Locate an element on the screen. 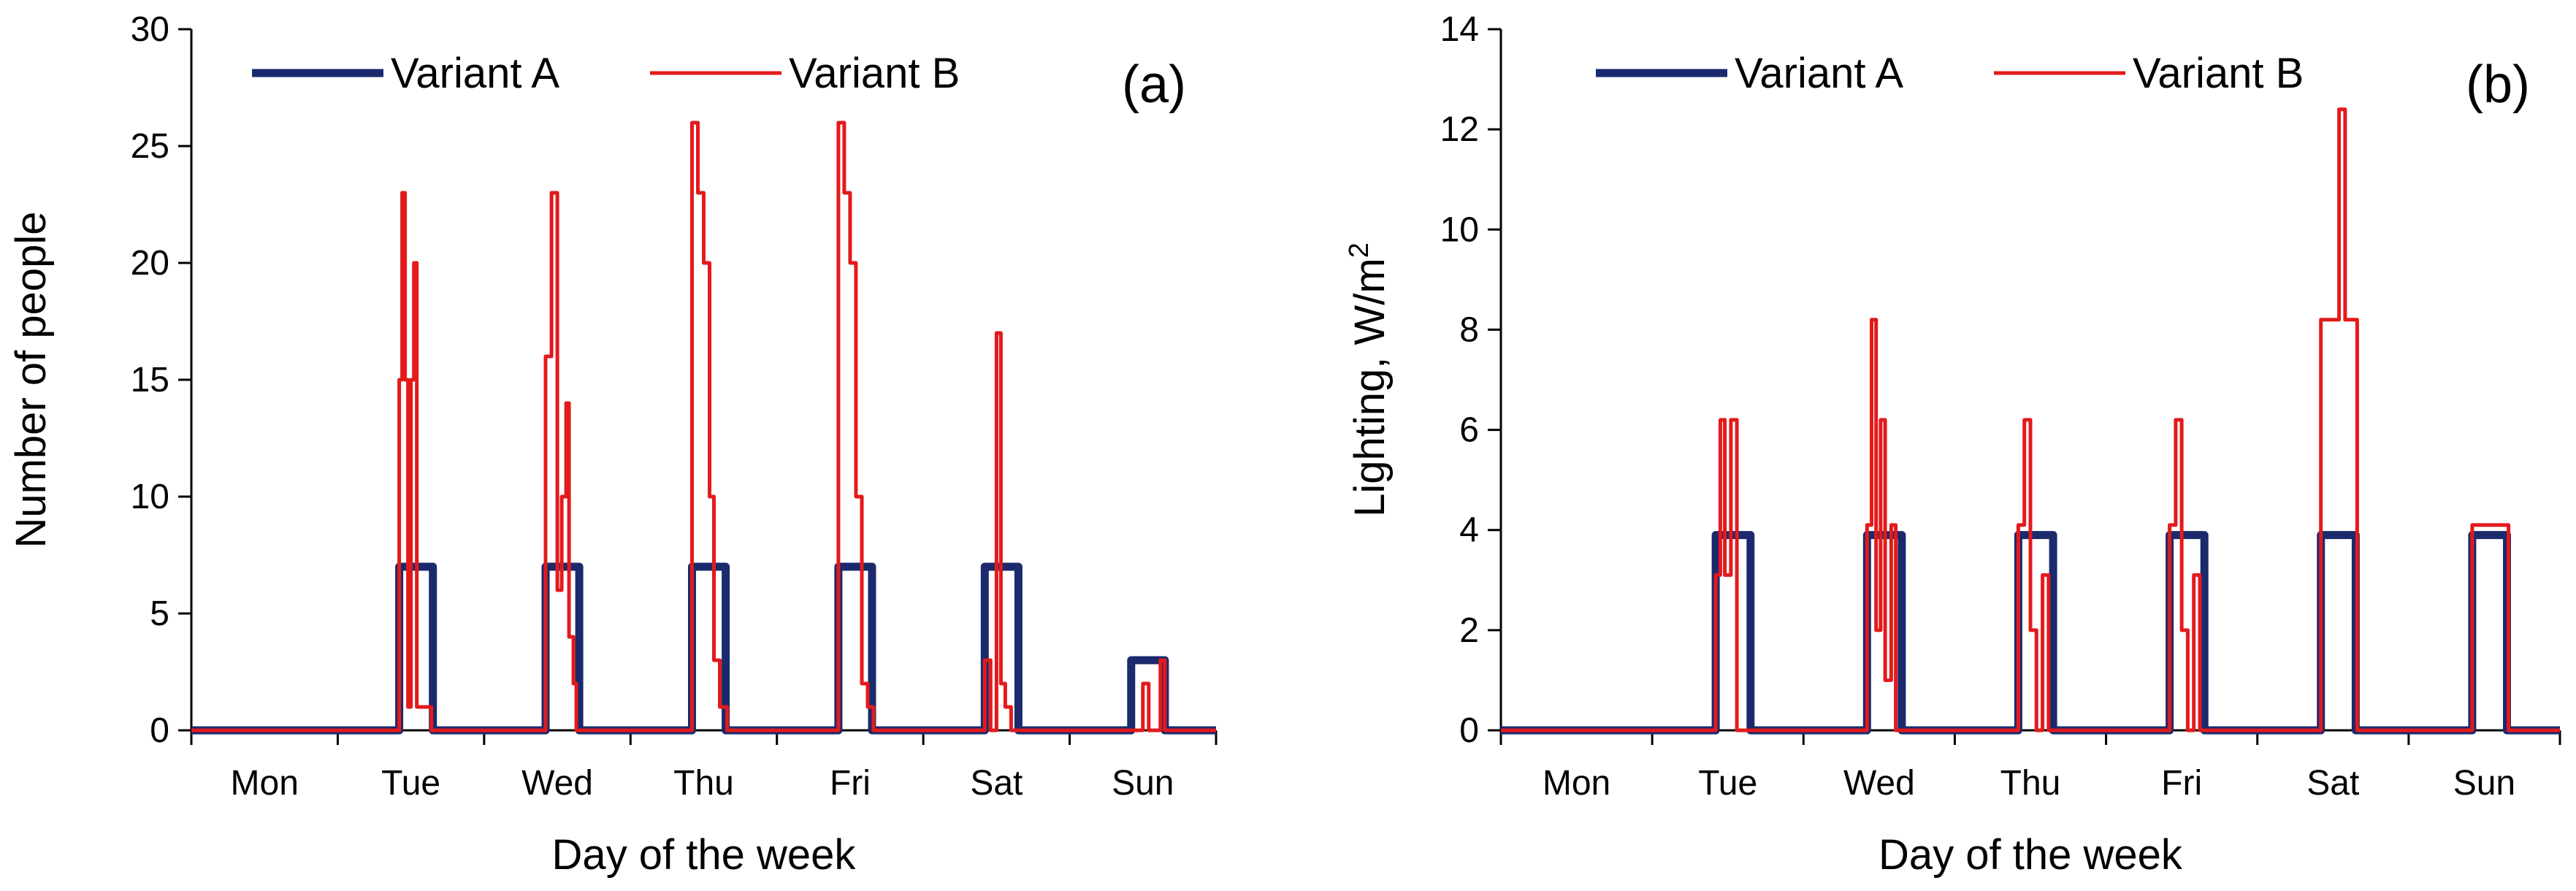  y-tick-label: 8 is located at coordinates (1469, 329).